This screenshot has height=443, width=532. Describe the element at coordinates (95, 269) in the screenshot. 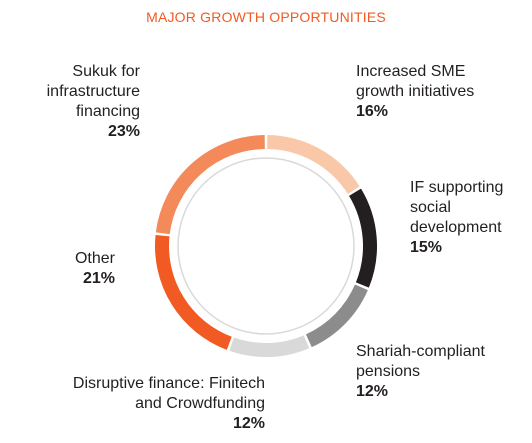

I see `segment-label: Other 21%` at that location.